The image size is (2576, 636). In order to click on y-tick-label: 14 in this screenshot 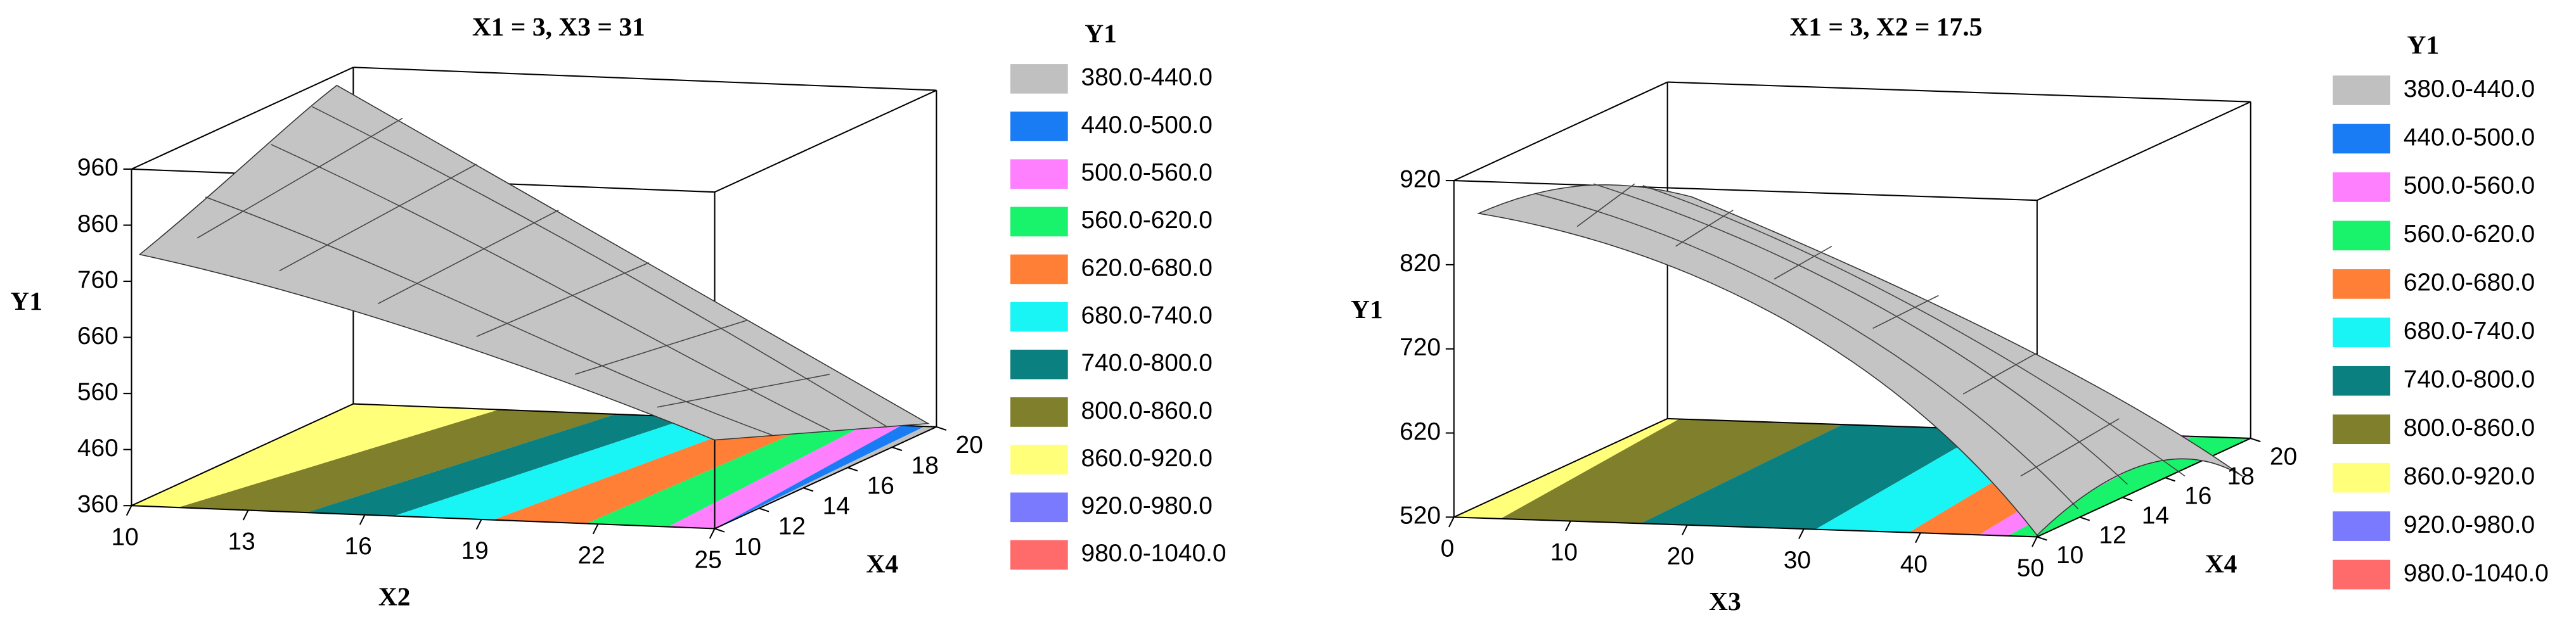, I will do `click(837, 507)`.